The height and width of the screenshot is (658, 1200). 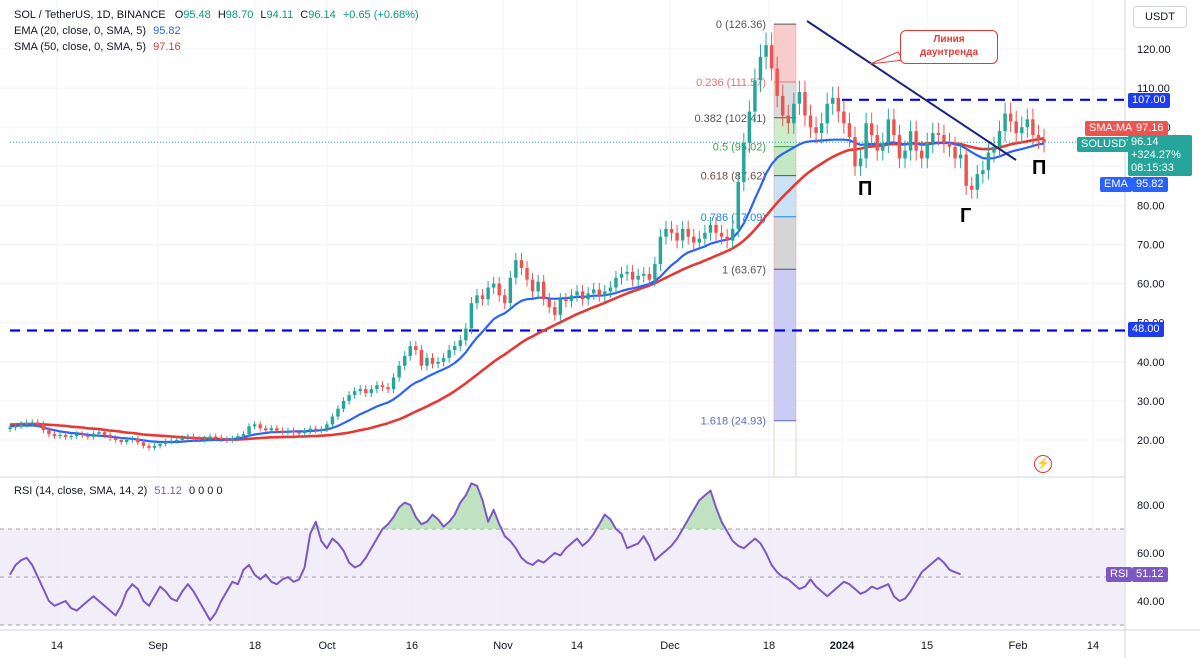 I want to click on downtrend-annotation-line2: даунтренда, so click(x=949, y=52).